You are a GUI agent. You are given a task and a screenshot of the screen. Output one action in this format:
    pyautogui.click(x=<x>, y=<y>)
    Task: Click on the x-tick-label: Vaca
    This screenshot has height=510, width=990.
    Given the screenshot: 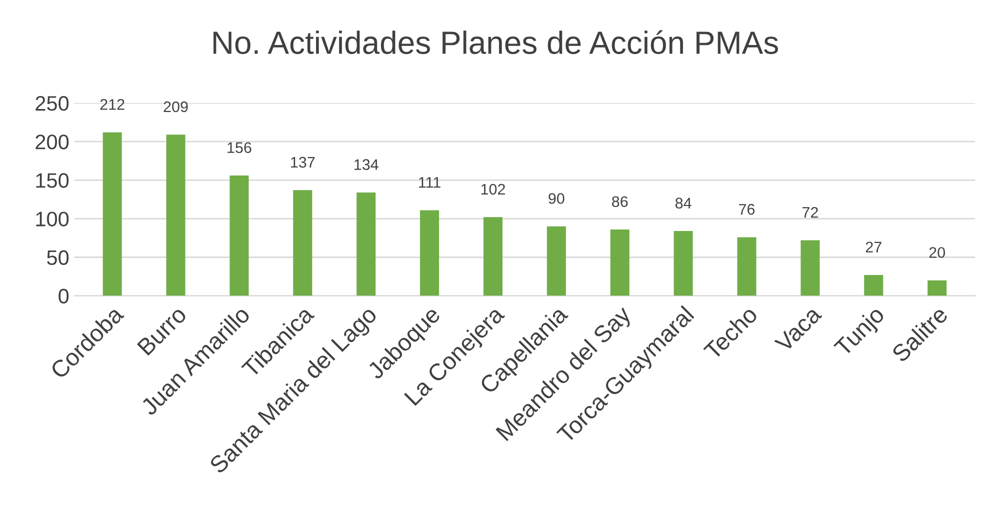 What is the action you would take?
    pyautogui.click(x=798, y=329)
    